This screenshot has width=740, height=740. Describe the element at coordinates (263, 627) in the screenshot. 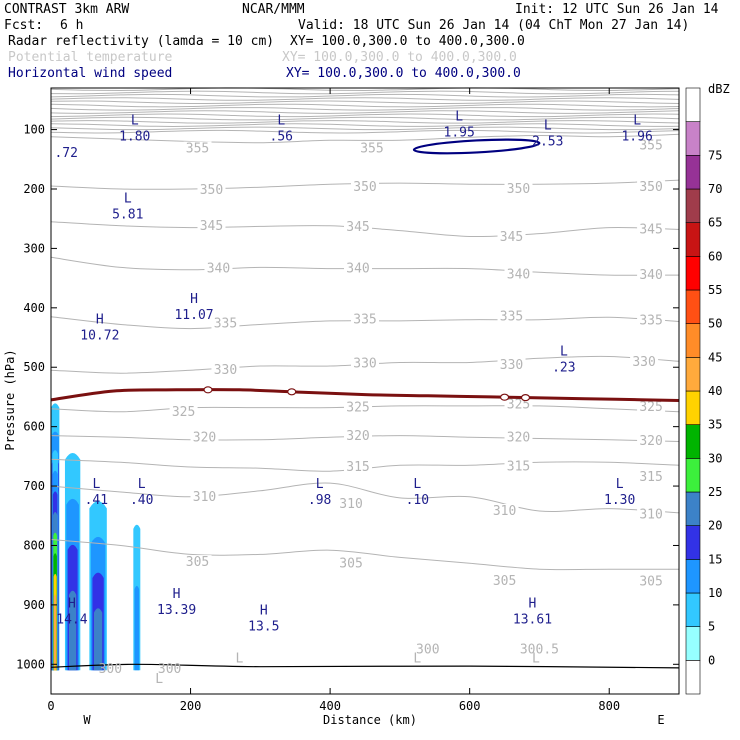

I see `marker-value: 13.5` at that location.